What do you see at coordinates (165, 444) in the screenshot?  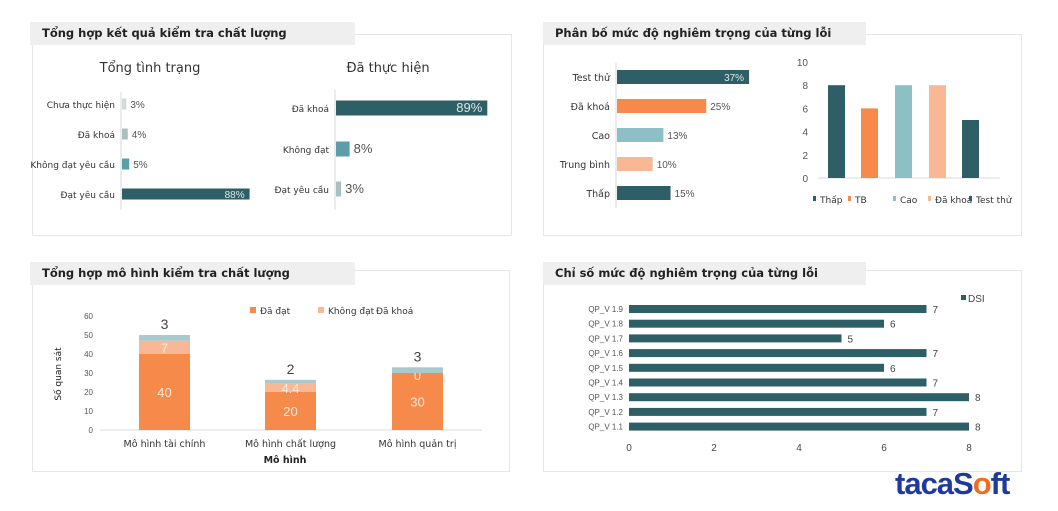 I see `category-label: Mô hình tài chính` at bounding box center [165, 444].